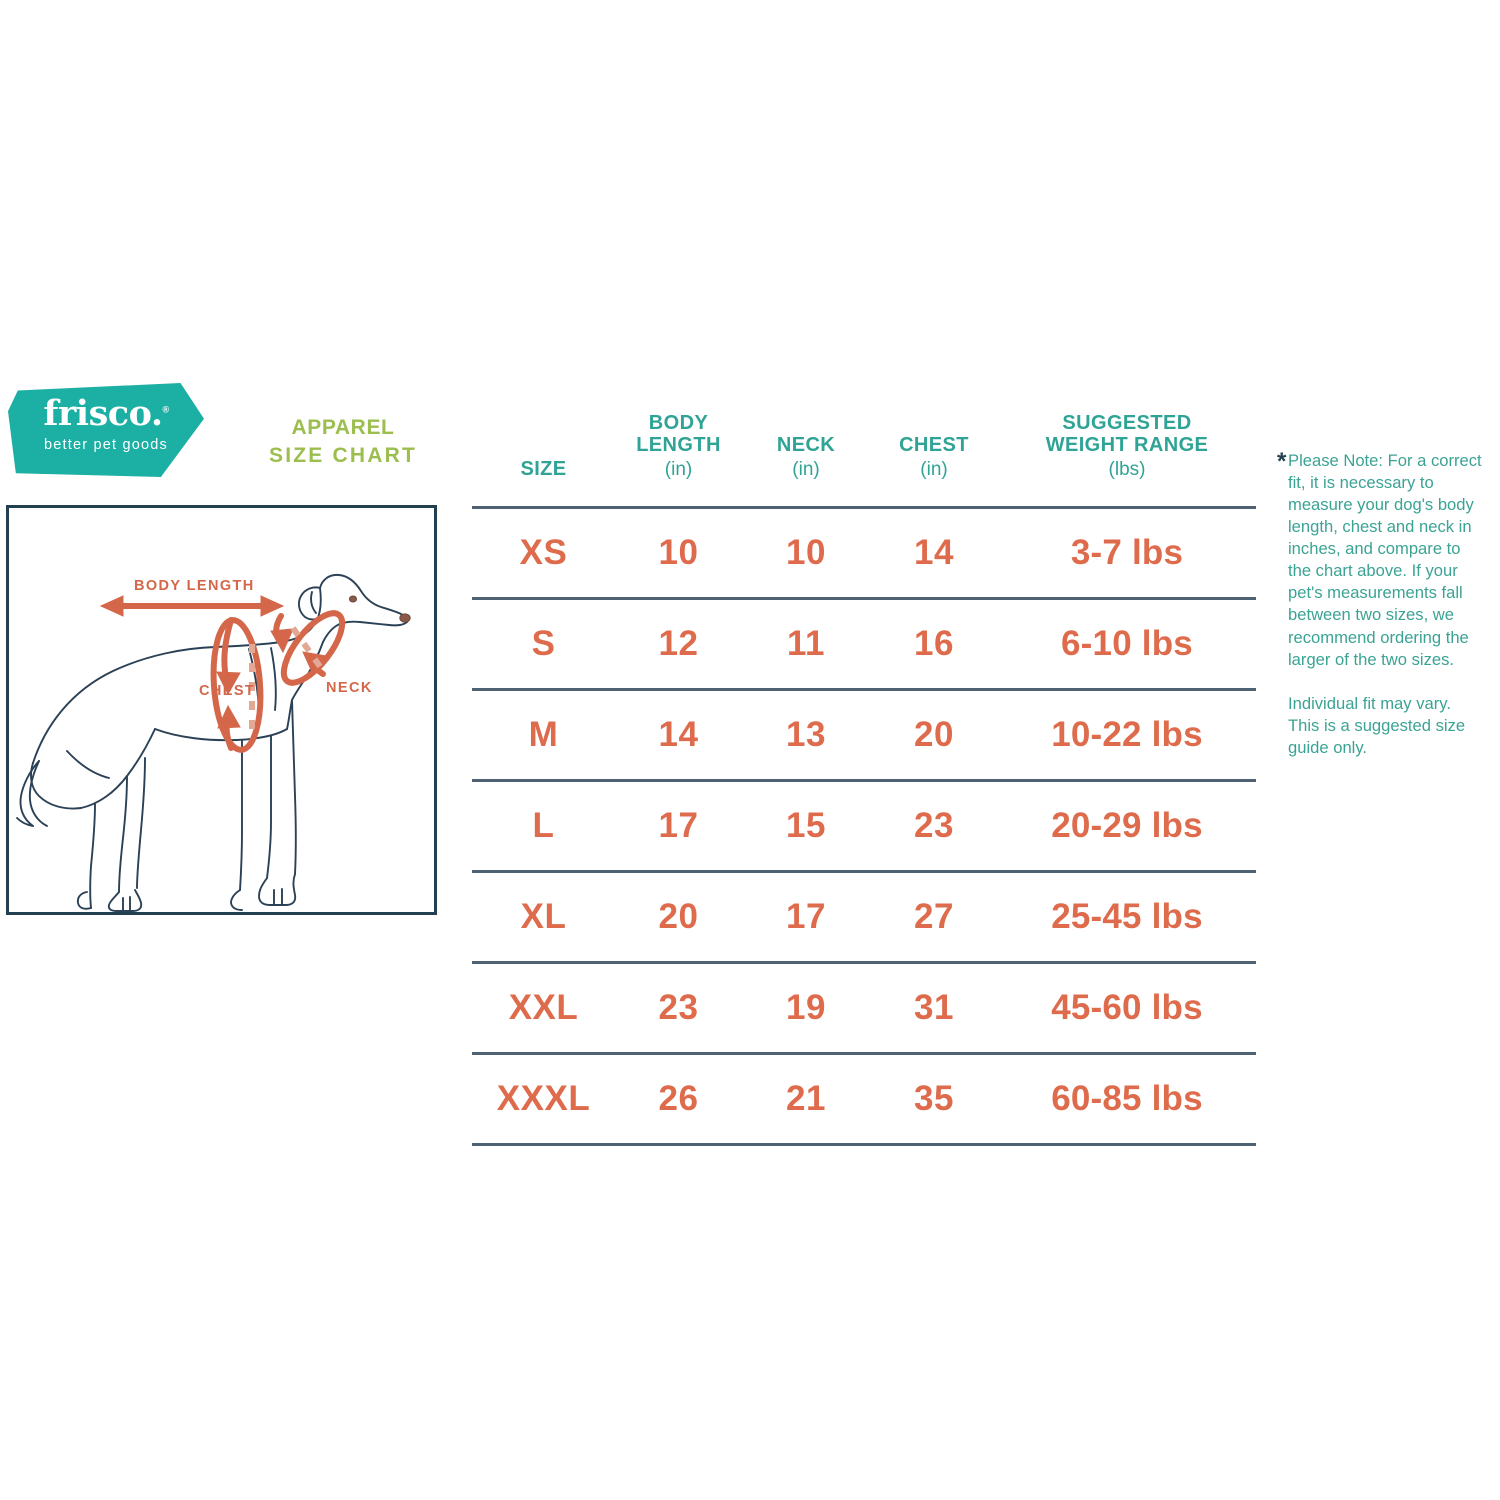  Describe the element at coordinates (678, 469) in the screenshot. I see `column-header-body-length-unit: (in)` at that location.